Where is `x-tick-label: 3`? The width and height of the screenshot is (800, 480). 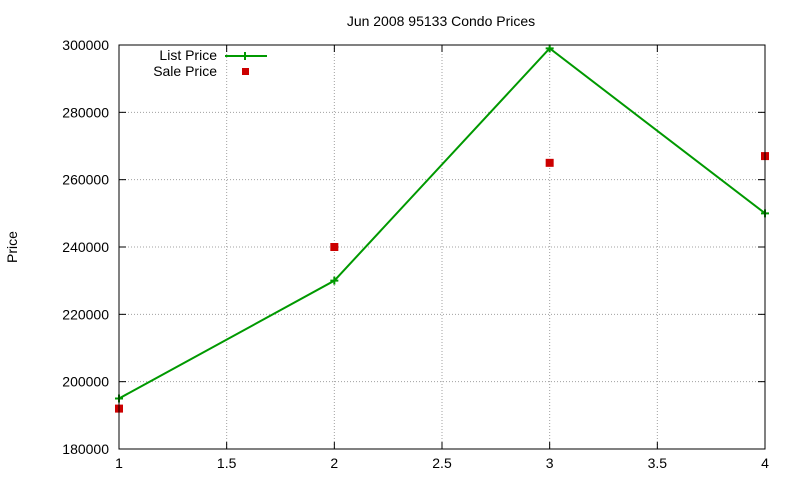
x-tick-label: 3 is located at coordinates (550, 463).